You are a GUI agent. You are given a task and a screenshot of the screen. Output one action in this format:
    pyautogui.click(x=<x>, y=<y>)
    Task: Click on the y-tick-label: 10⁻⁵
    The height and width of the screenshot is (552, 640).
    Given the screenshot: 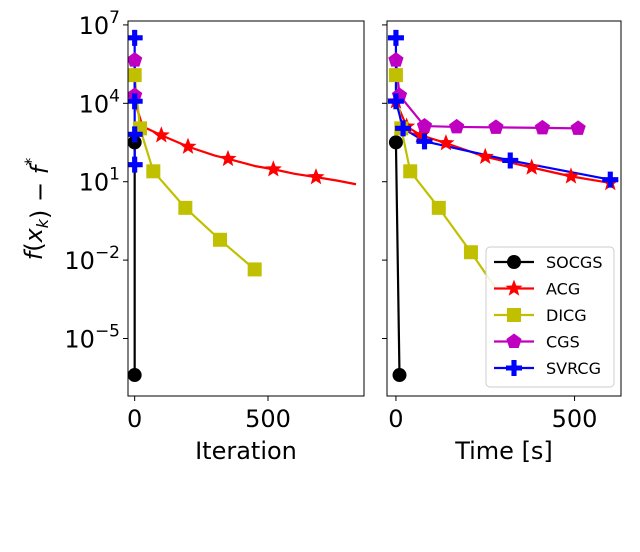 What is the action you would take?
    pyautogui.click(x=92, y=338)
    